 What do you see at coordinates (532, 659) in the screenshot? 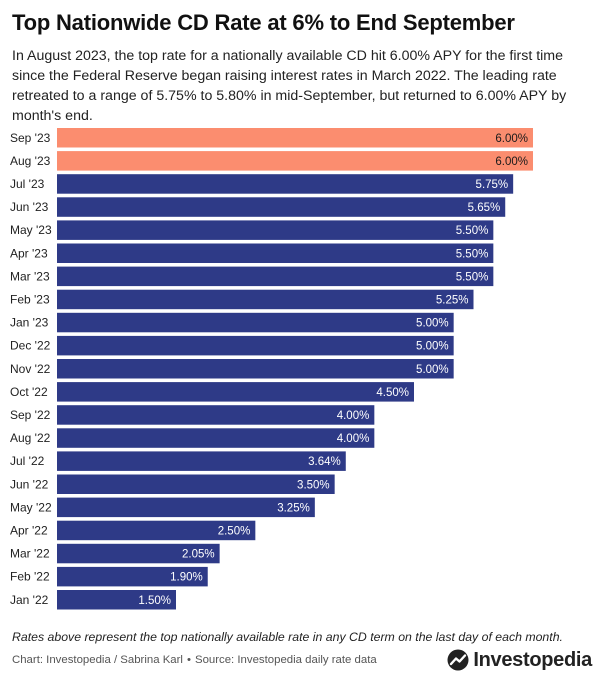
I see `logo-text: Investopedia` at bounding box center [532, 659].